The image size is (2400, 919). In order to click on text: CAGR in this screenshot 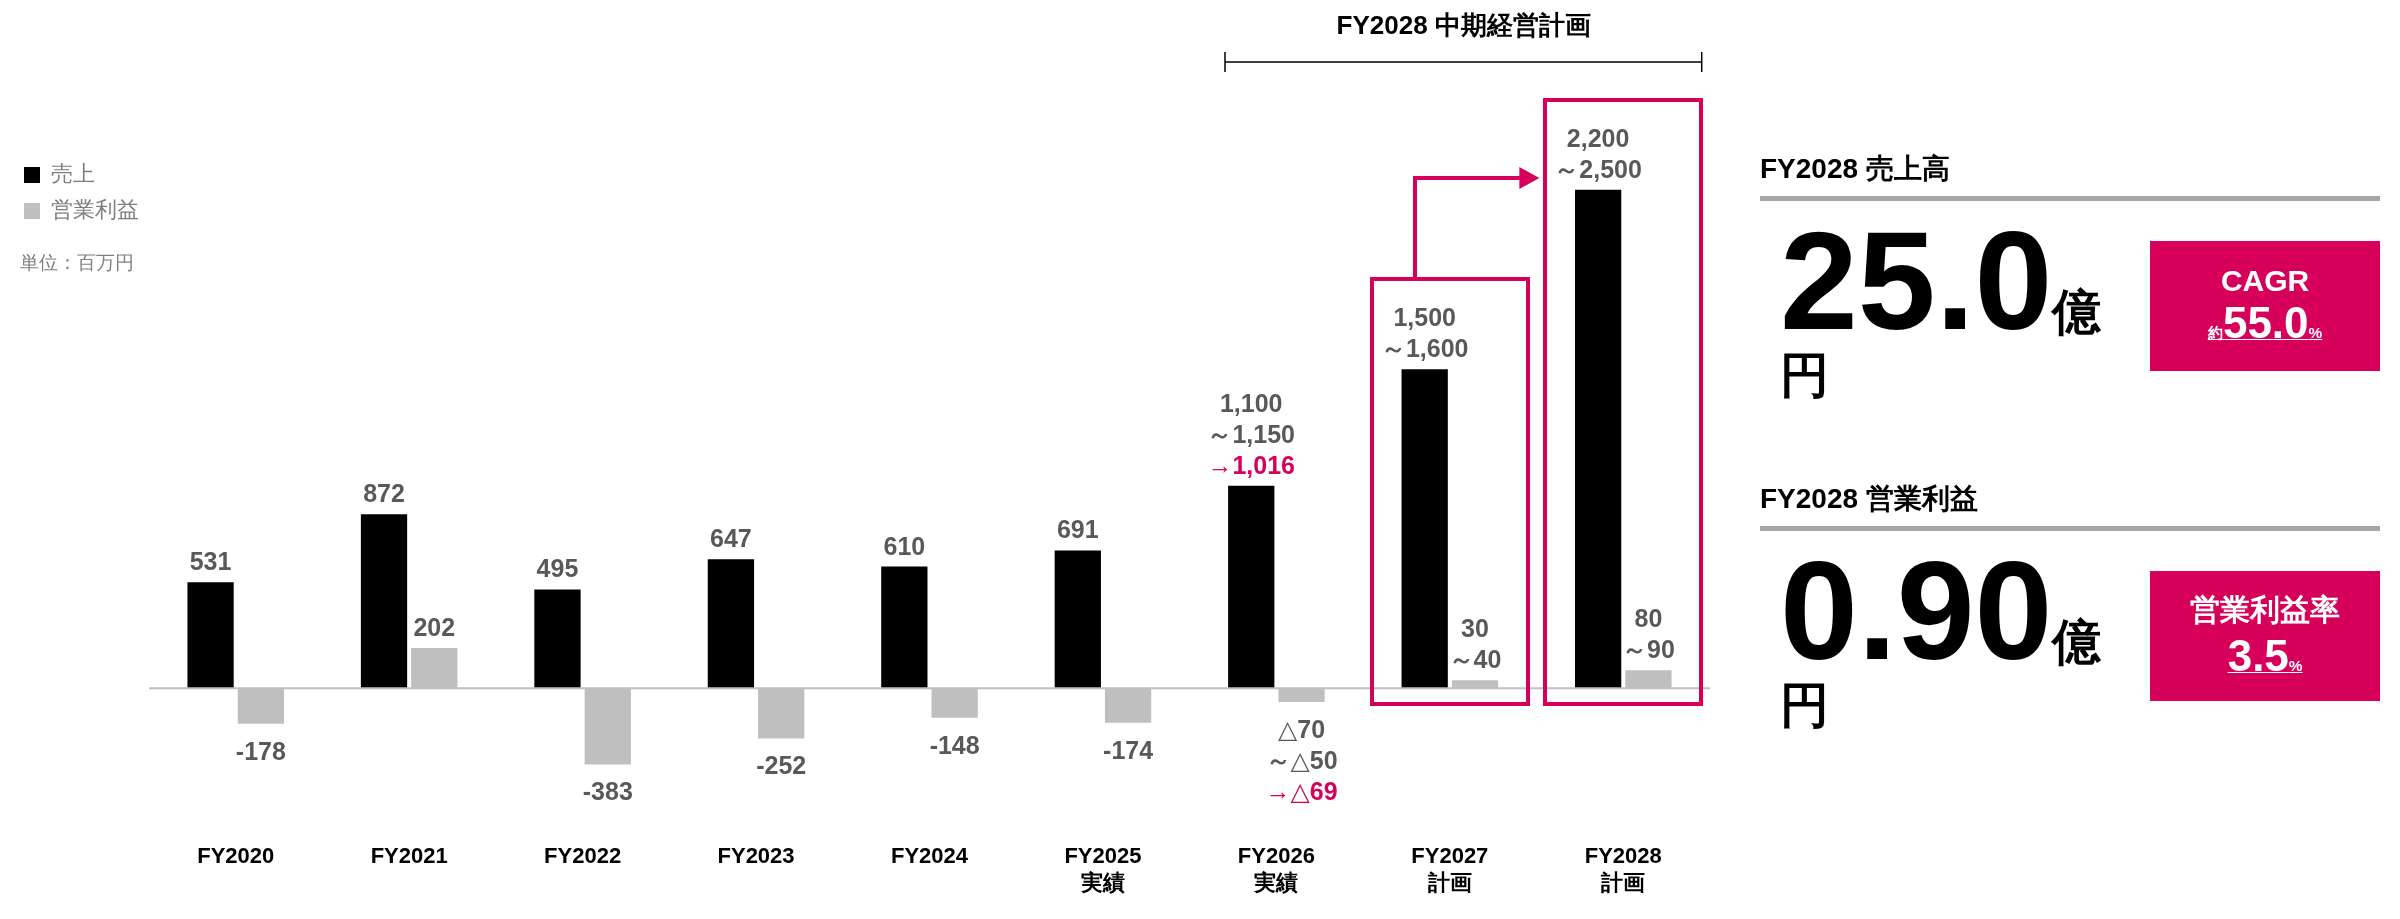, I will do `click(2265, 280)`.